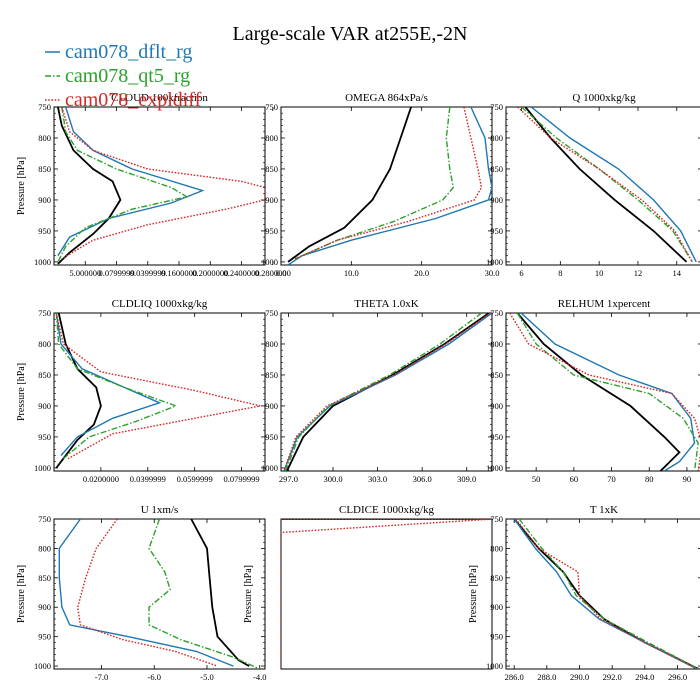 The image size is (700, 700). Describe the element at coordinates (604, 98) in the screenshot. I see `panel-title: Q 1000xkg/kg` at that location.